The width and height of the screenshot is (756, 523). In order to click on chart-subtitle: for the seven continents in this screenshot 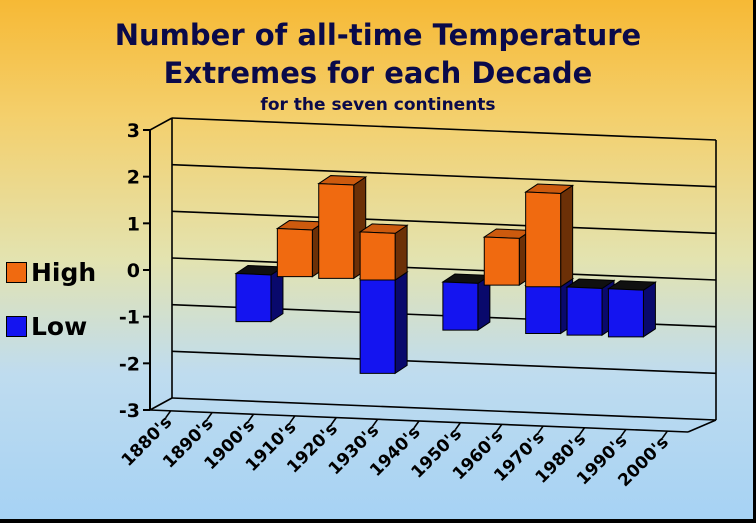, I will do `click(378, 105)`.